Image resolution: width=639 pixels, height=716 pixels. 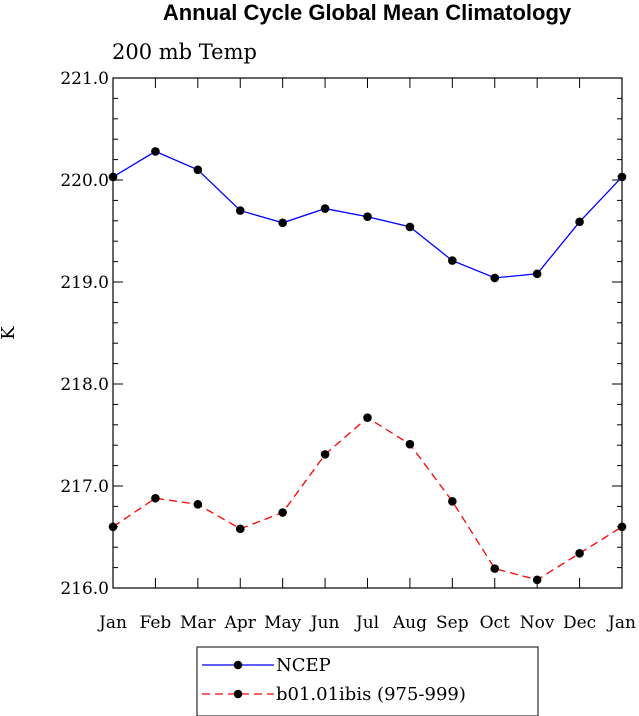 I want to click on x-tick-label: Jun, so click(x=324, y=623).